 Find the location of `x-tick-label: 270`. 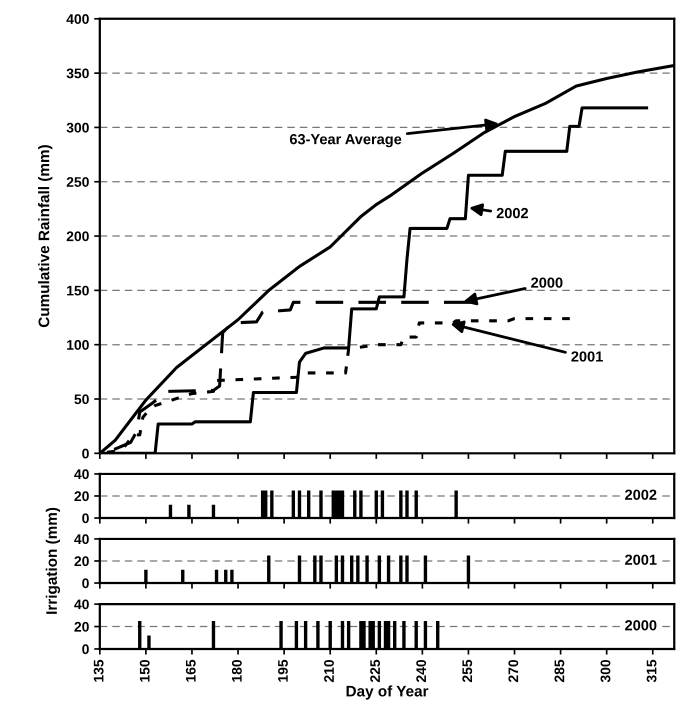

x-tick-label: 270 is located at coordinates (513, 671).